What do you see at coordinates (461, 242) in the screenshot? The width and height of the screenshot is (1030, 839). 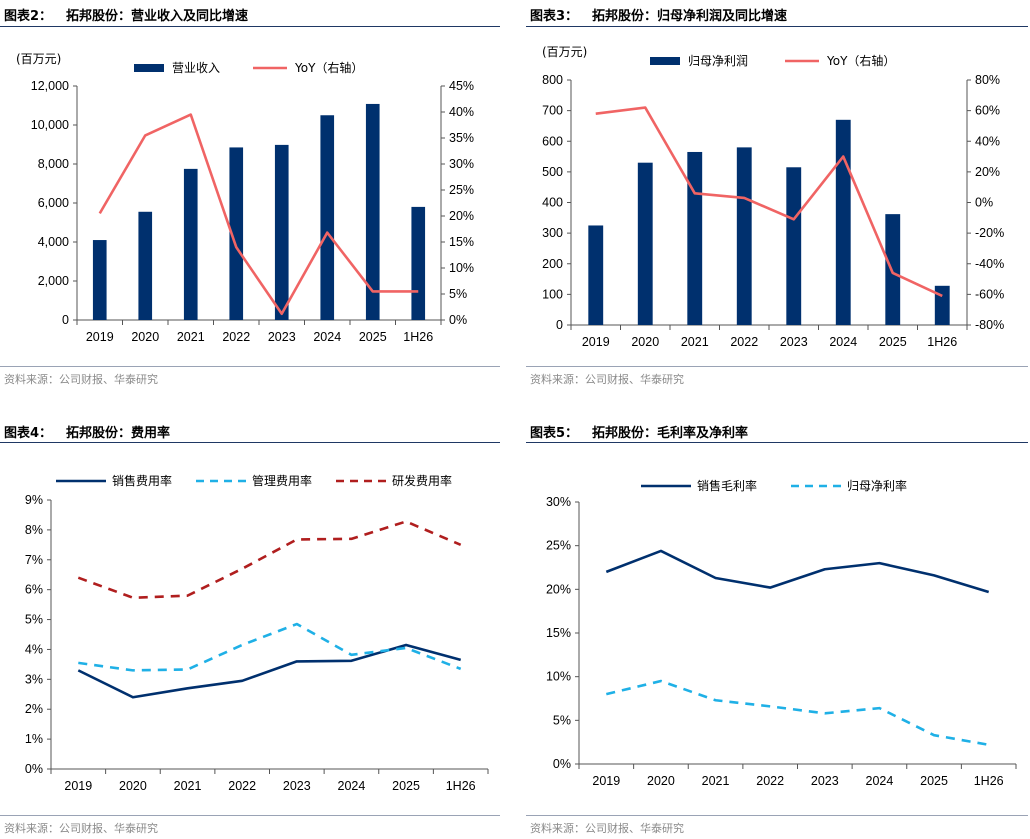 I see `y2-tick-label: 15%` at bounding box center [461, 242].